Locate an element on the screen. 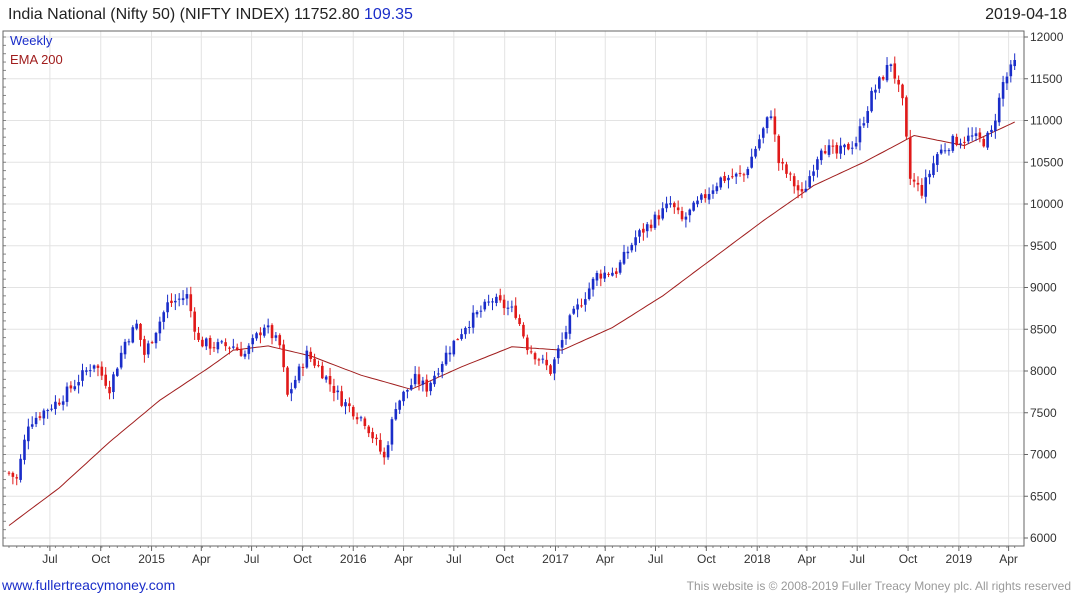 This screenshot has height=600, width=1075. x-tick-label: 2017 is located at coordinates (555, 559).